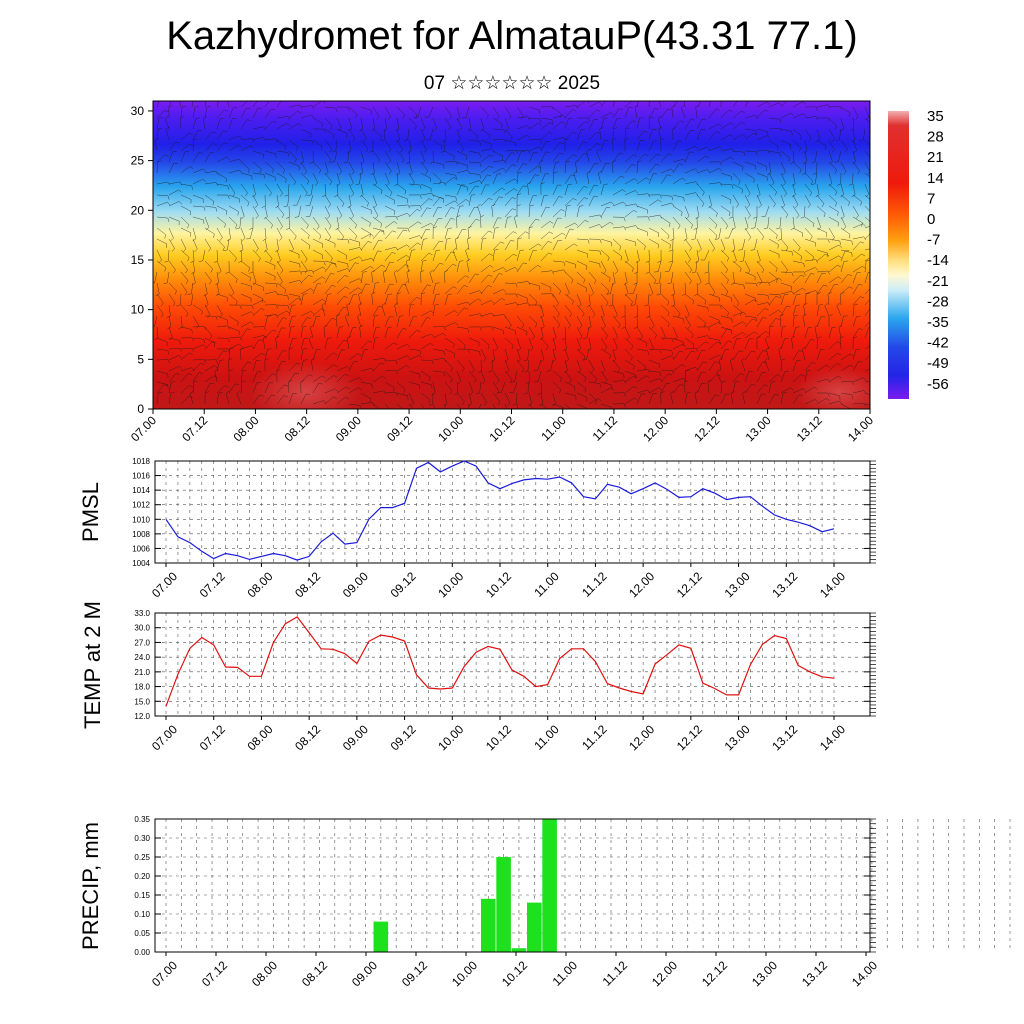 This screenshot has width=1024, height=1024. What do you see at coordinates (938, 322) in the screenshot?
I see `colorbar-label: -35` at bounding box center [938, 322].